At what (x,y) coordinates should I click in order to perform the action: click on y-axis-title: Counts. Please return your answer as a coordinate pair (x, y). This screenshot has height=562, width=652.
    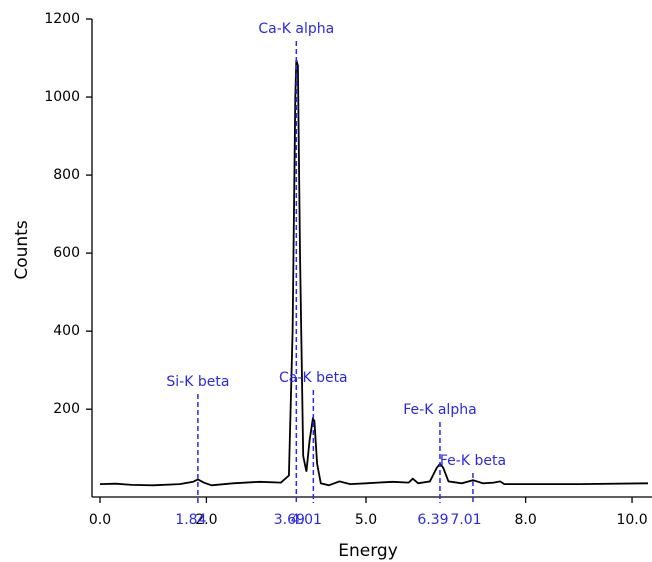
    Looking at the image, I should click on (22, 249).